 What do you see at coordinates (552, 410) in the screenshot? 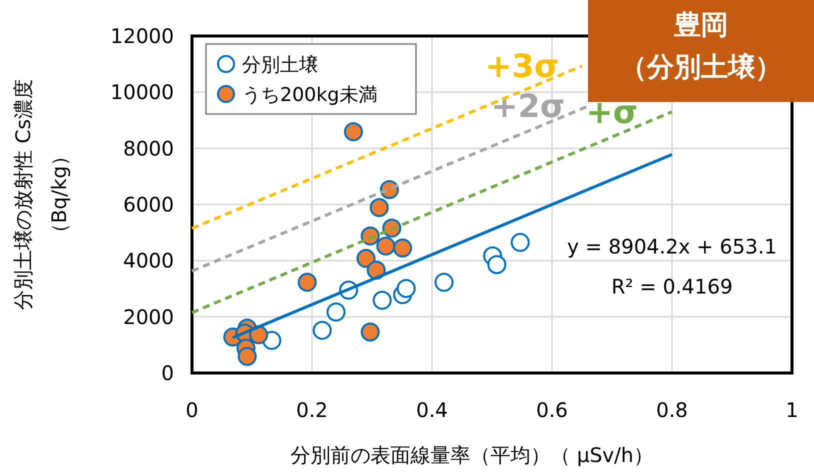
I see `x-tick-label: 0.6` at bounding box center [552, 410].